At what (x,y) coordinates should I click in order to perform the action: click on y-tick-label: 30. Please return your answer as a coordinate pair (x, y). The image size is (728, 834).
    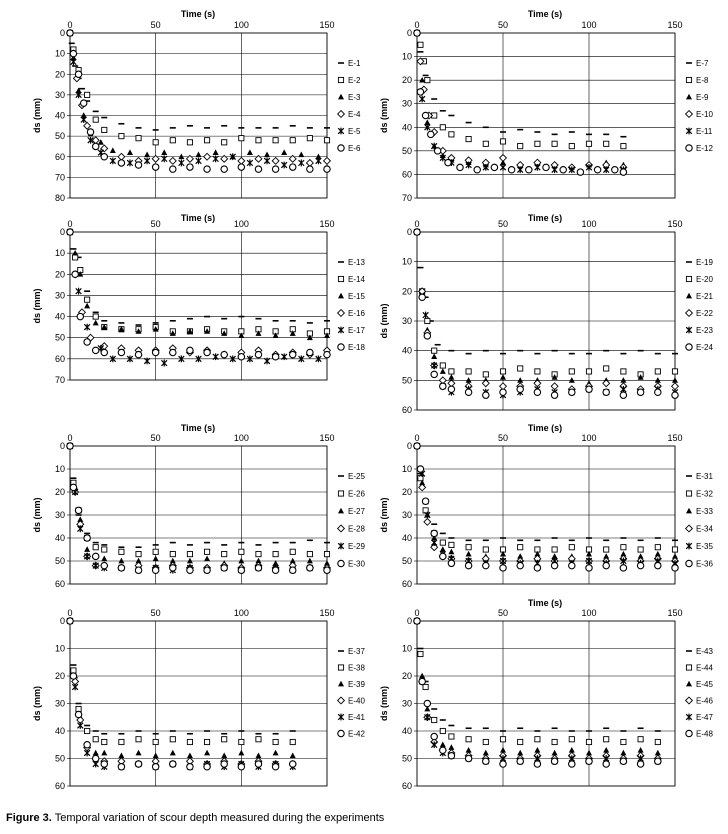
    Looking at the image, I should click on (407, 515).